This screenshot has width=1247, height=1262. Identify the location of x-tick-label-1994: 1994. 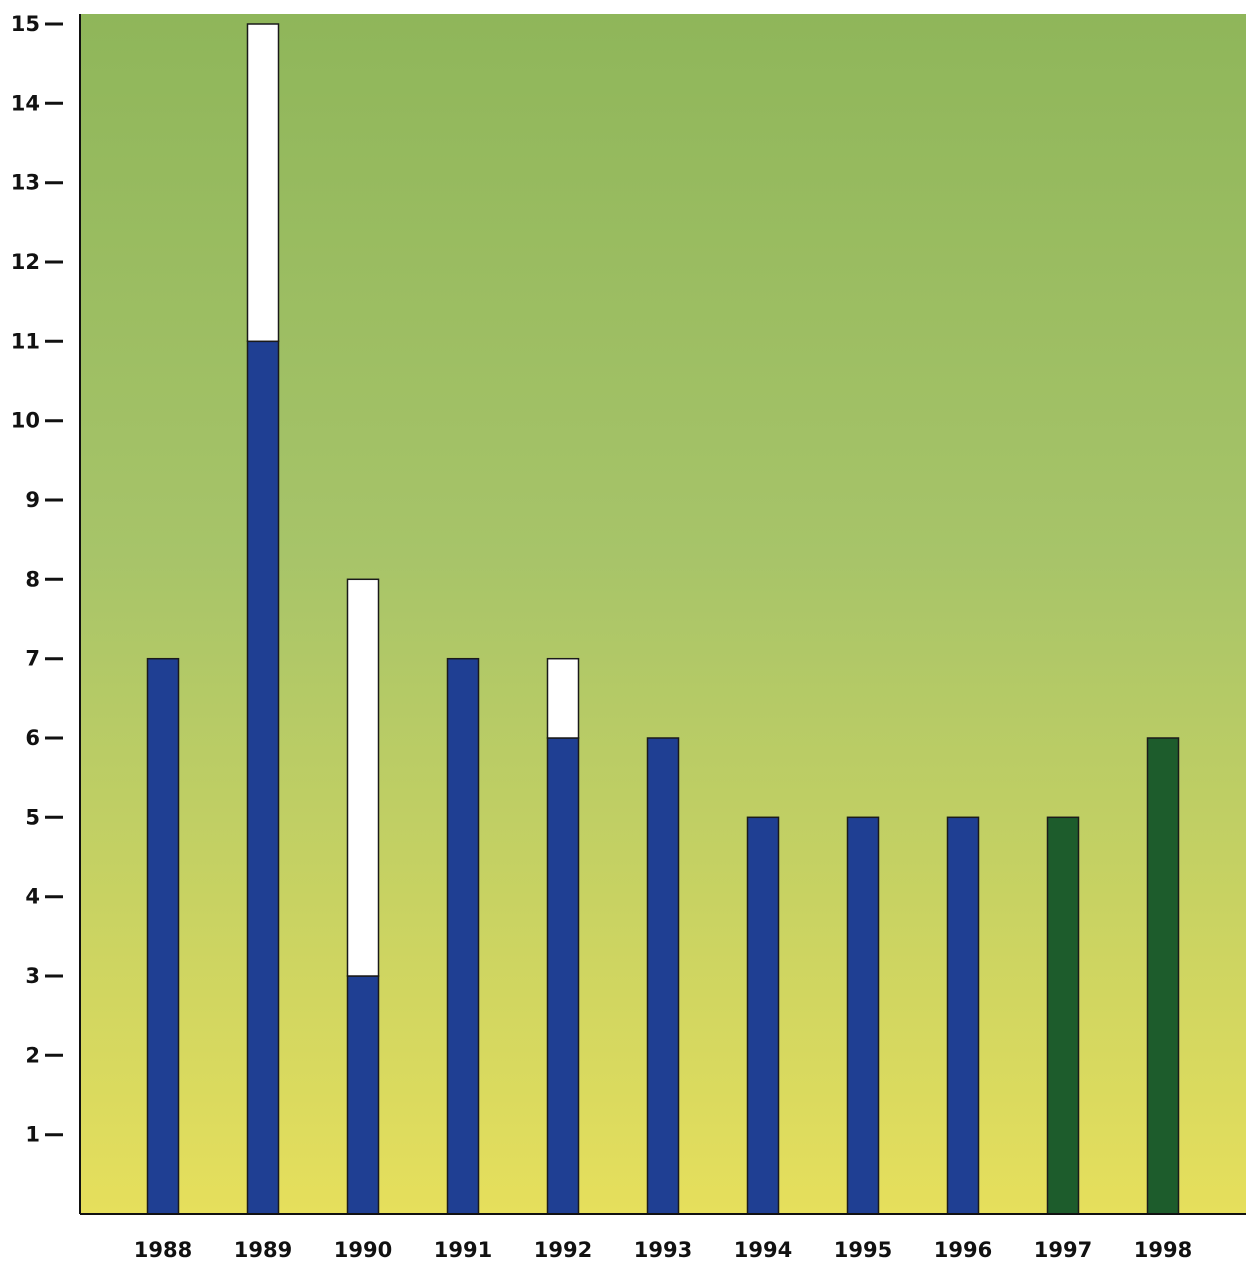
(763, 1250).